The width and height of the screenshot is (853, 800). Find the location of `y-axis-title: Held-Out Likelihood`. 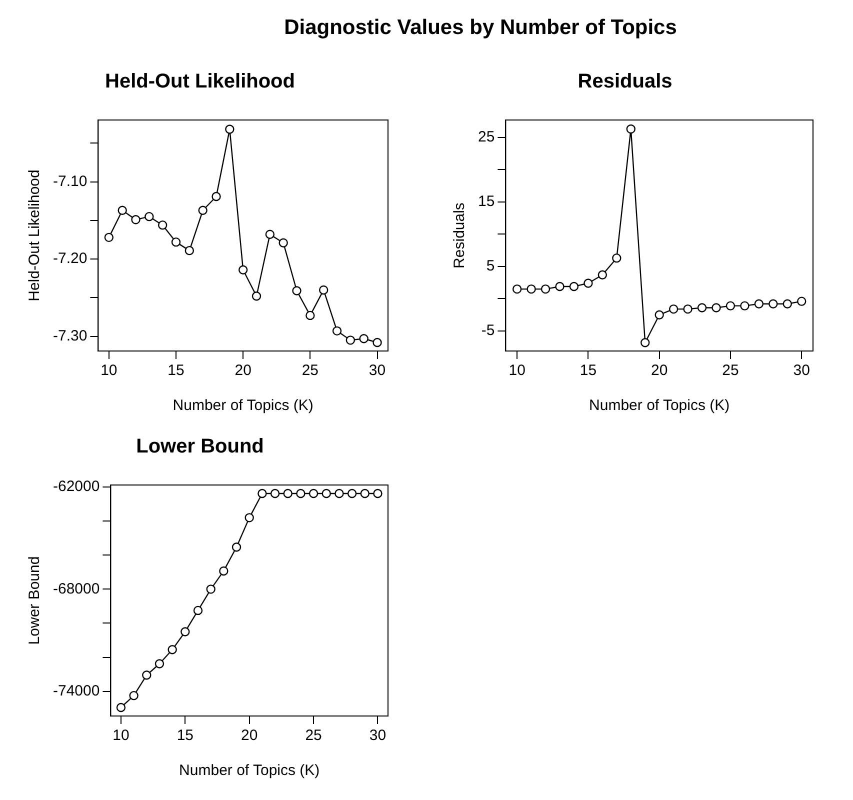

y-axis-title: Held-Out Likelihood is located at coordinates (35, 236).